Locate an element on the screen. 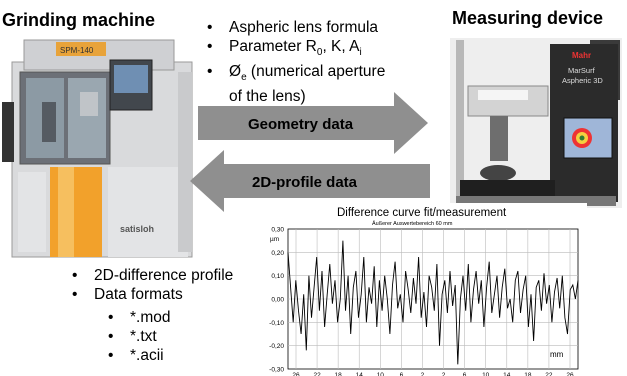  device-name-line2: Aspheric 3D is located at coordinates (582, 80).